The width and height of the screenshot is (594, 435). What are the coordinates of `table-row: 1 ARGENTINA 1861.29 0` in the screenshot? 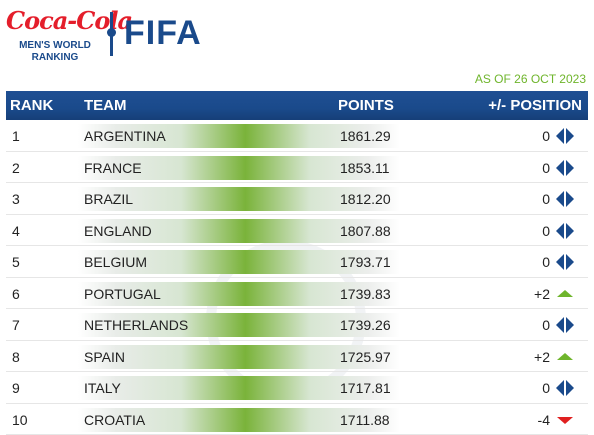 It's located at (297, 136).